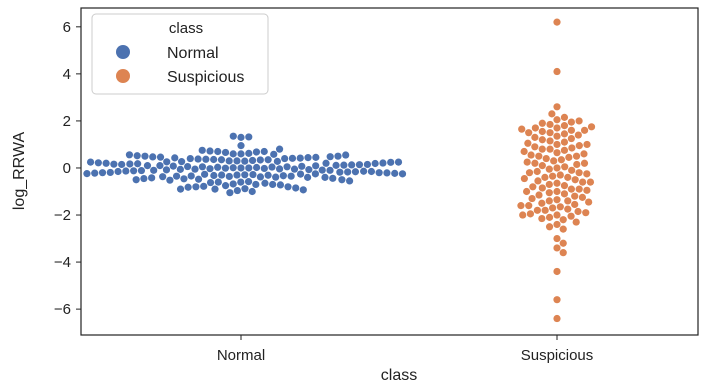 The image size is (706, 386). Describe the element at coordinates (193, 53) in the screenshot. I see `legend-label-normal: Normal` at that location.